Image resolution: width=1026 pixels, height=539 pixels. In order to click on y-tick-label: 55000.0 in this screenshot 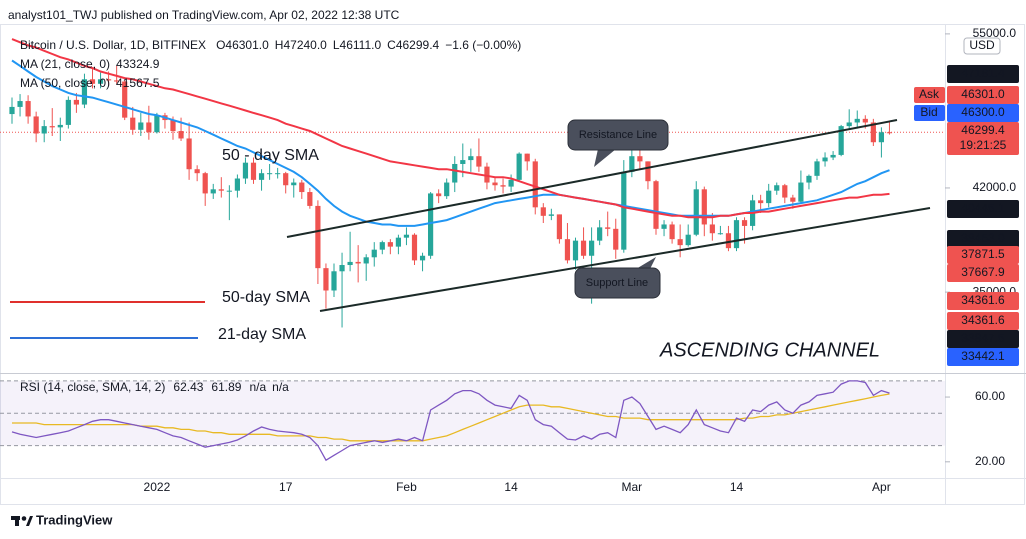, I will do `click(995, 33)`.